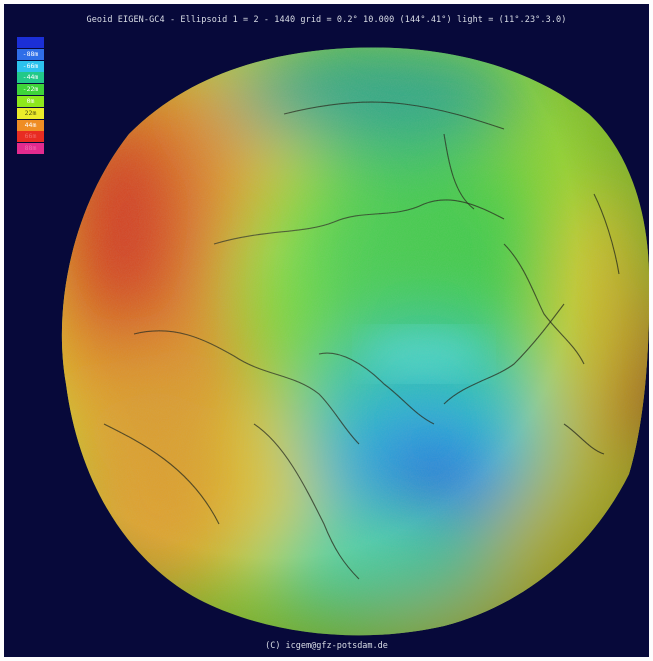  Describe the element at coordinates (30, 101) in the screenshot. I see `legend-swatch: 0m` at that location.